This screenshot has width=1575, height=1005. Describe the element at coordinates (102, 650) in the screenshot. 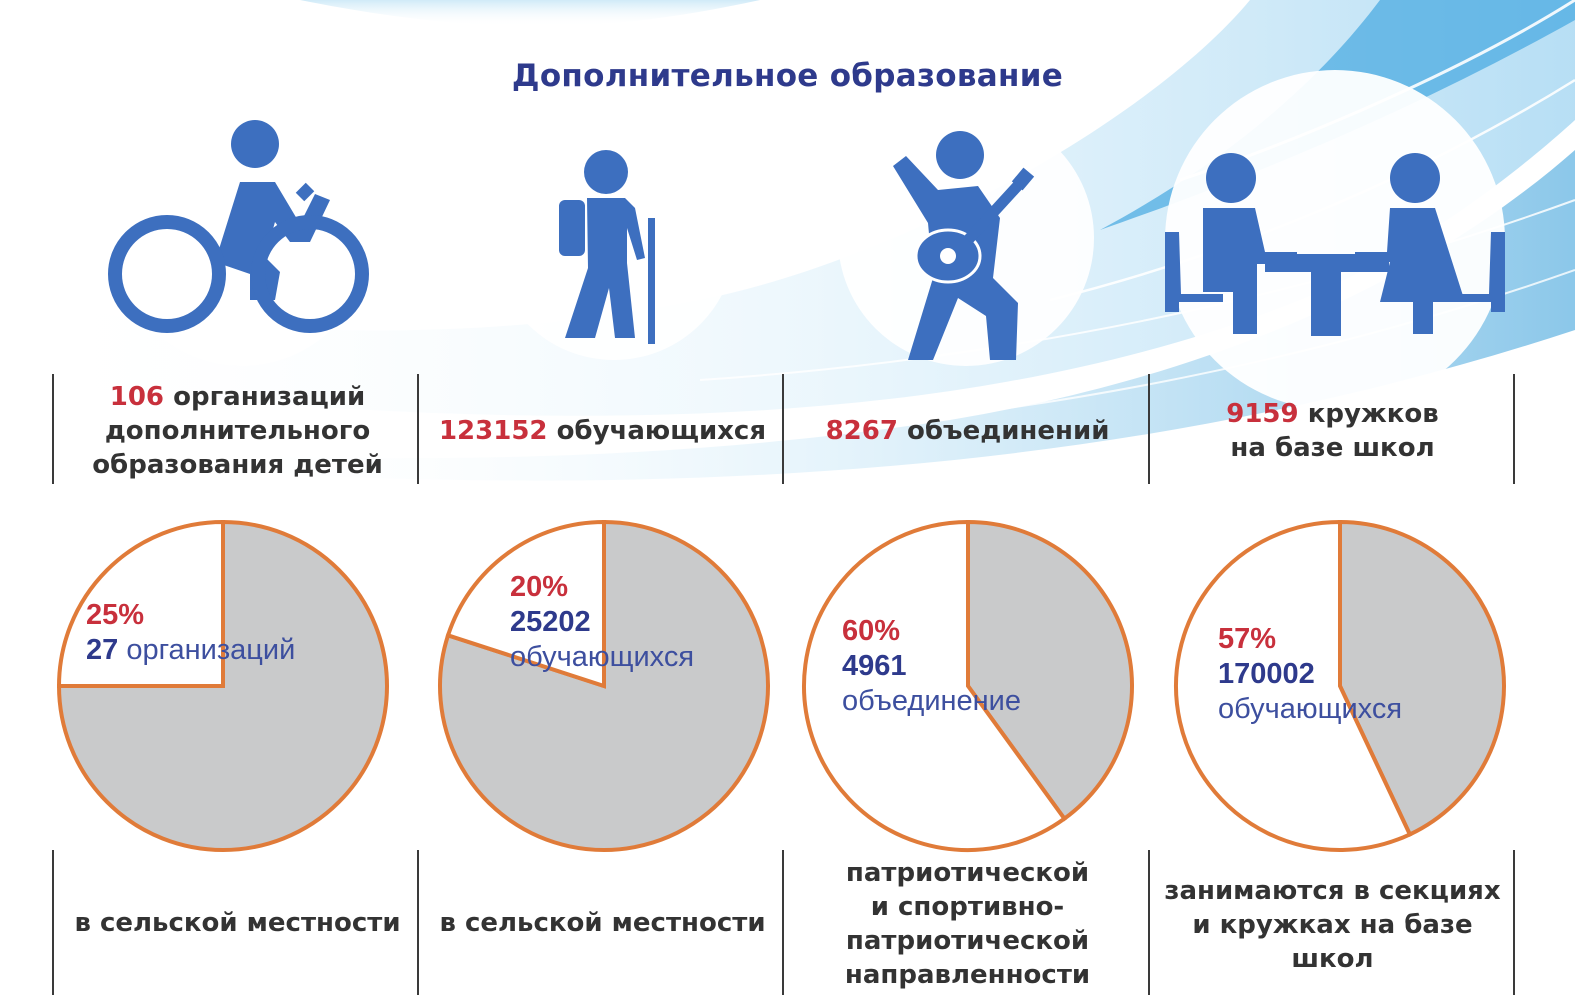

I see `pie-count: 27` at that location.